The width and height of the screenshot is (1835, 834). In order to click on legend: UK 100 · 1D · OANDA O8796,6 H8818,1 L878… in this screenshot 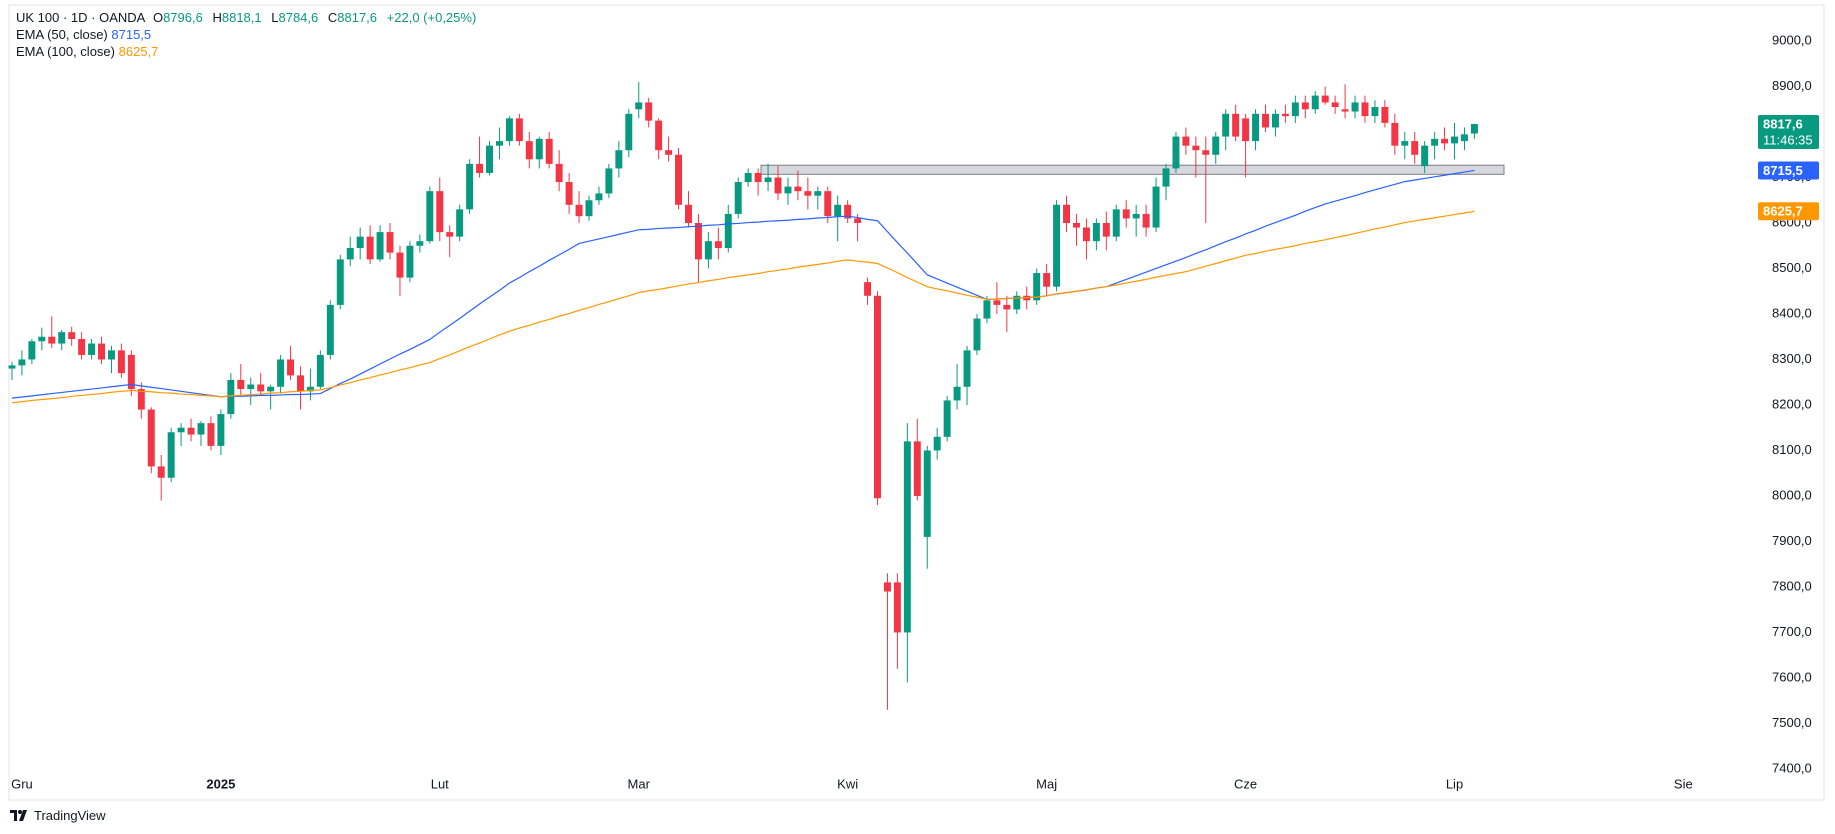, I will do `click(249, 34)`.